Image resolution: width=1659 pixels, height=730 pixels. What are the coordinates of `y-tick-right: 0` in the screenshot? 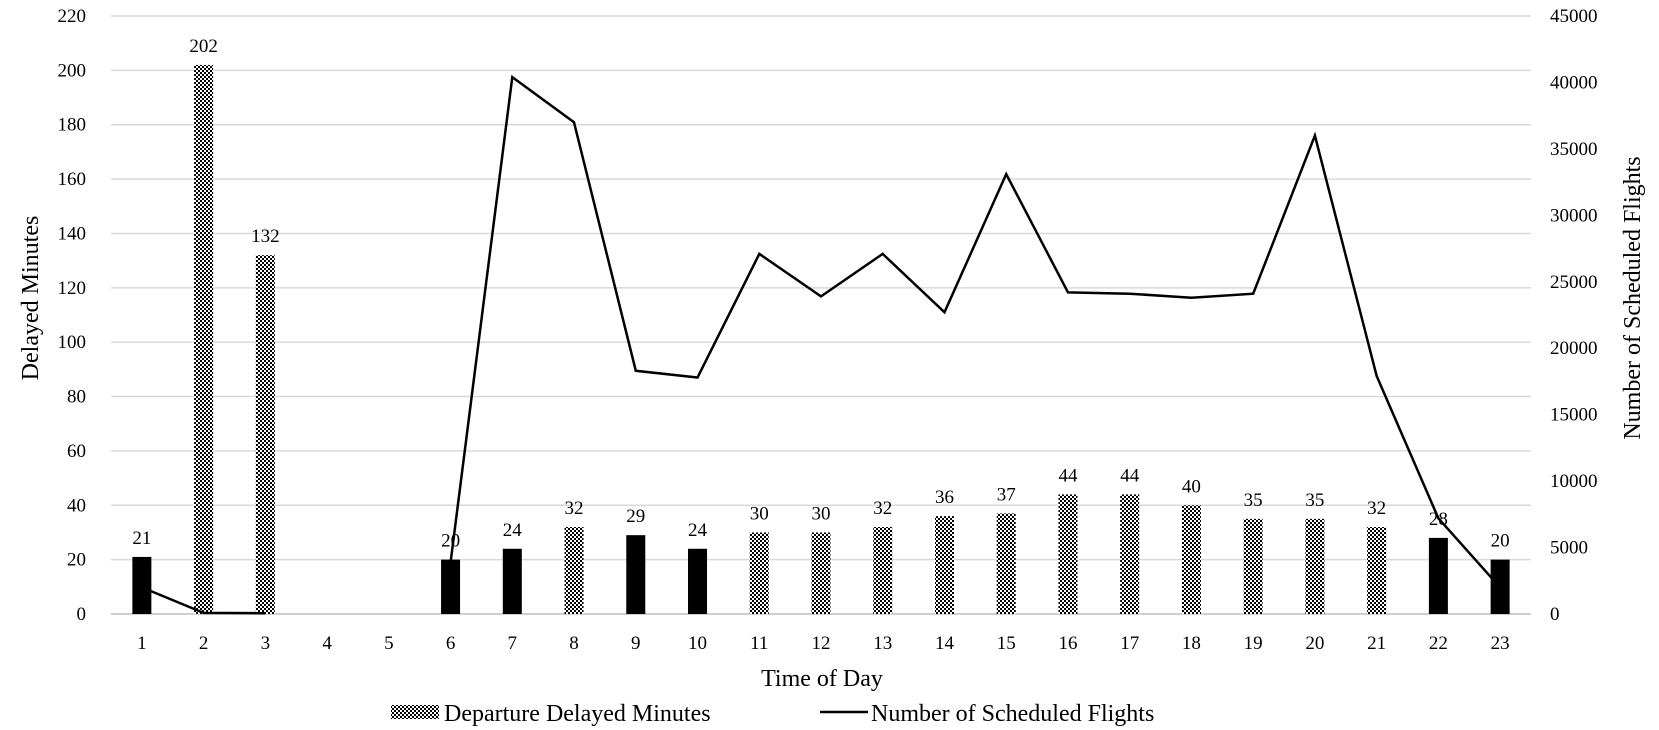 It's located at (1555, 614).